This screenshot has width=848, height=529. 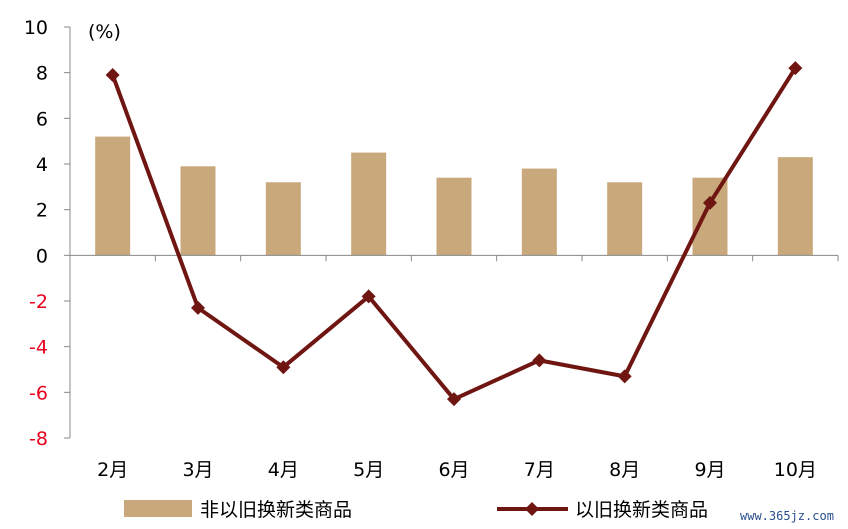 I want to click on x-tick-label: 3月, so click(x=197, y=470).